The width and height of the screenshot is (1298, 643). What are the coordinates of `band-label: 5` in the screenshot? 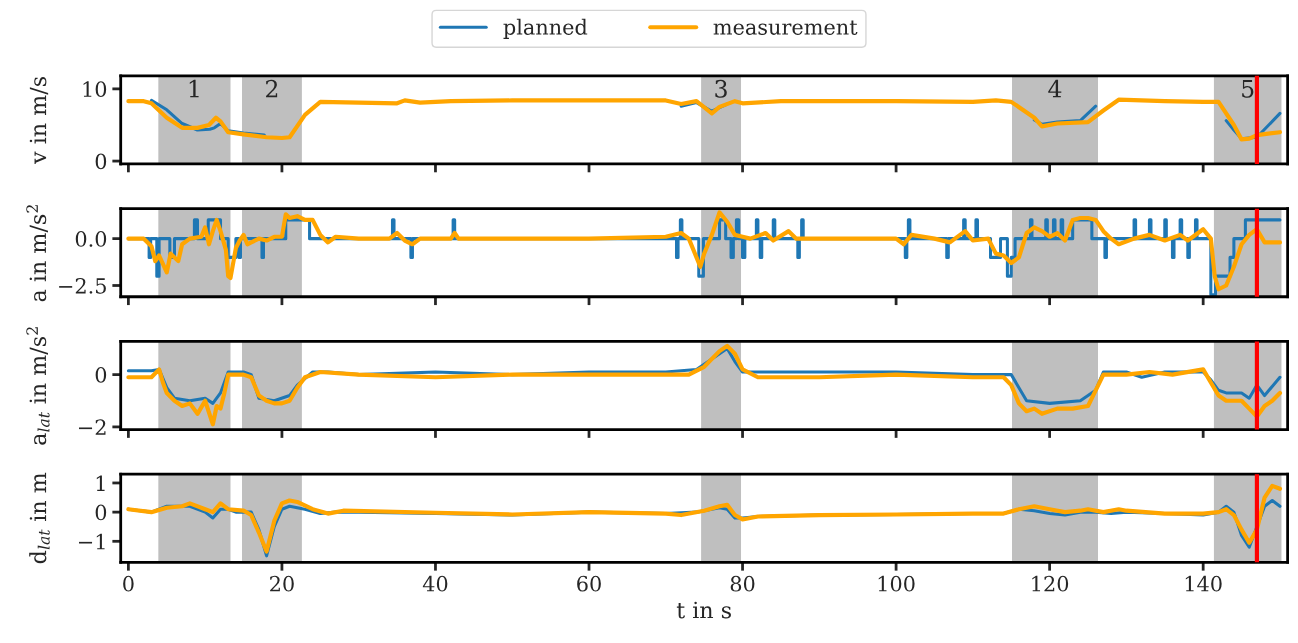 It's located at (1248, 89).